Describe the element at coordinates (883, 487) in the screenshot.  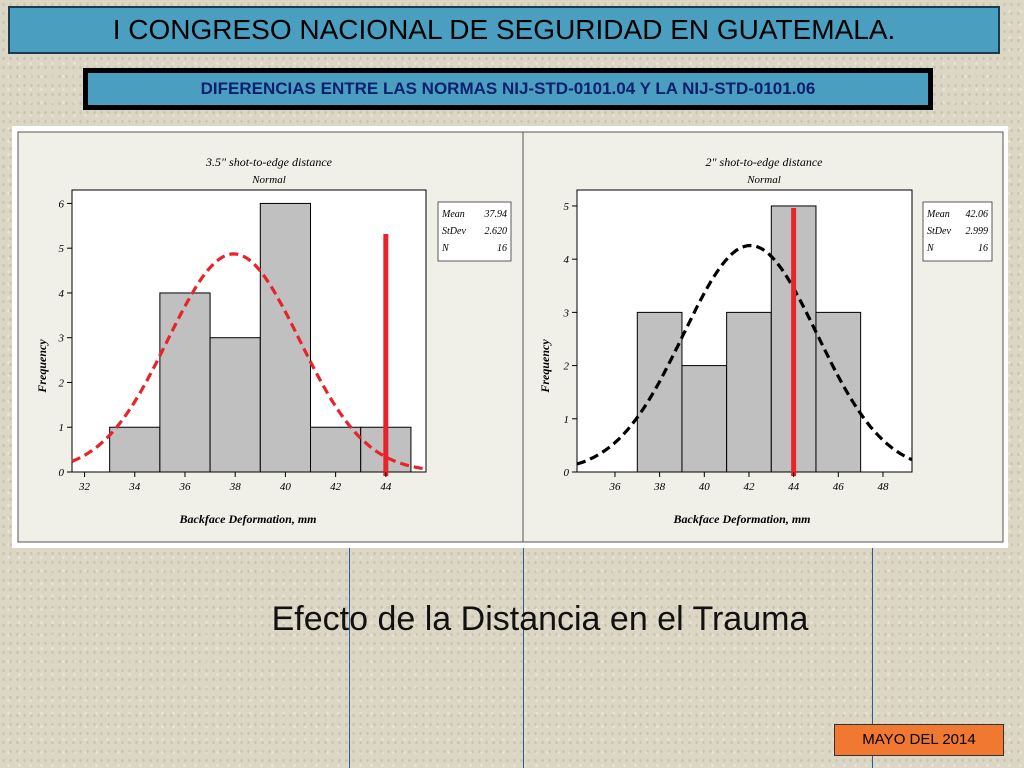
I see `x-tick-label: 48` at that location.